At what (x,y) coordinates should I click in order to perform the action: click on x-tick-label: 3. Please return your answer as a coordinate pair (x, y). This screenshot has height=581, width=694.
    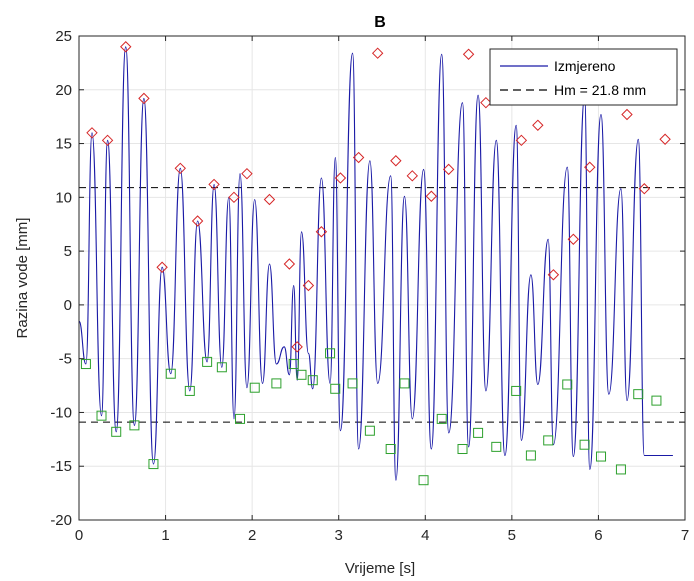
    Looking at the image, I should click on (339, 535).